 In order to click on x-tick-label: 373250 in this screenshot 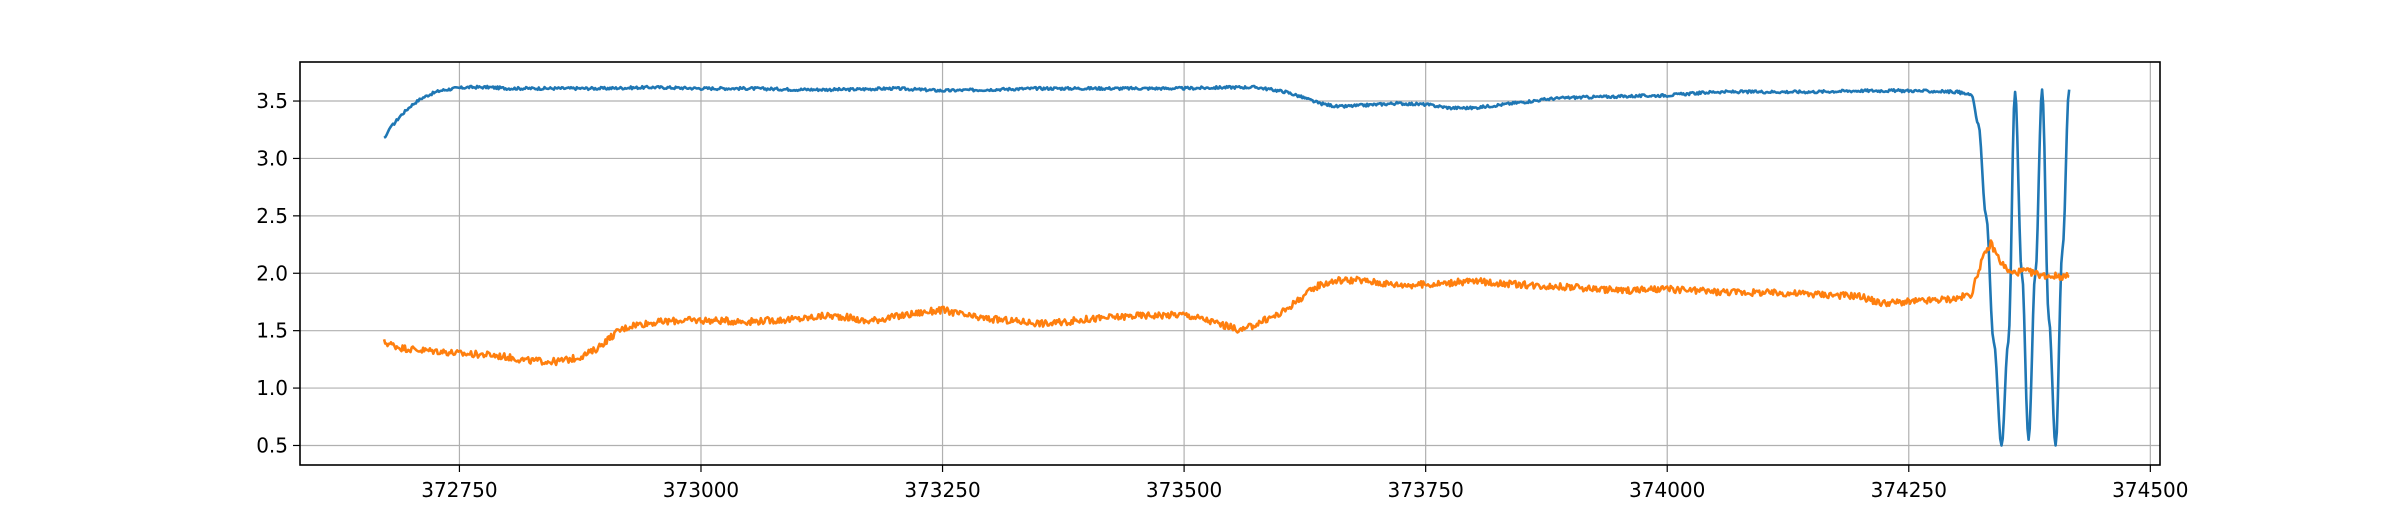, I will do `click(942, 490)`.